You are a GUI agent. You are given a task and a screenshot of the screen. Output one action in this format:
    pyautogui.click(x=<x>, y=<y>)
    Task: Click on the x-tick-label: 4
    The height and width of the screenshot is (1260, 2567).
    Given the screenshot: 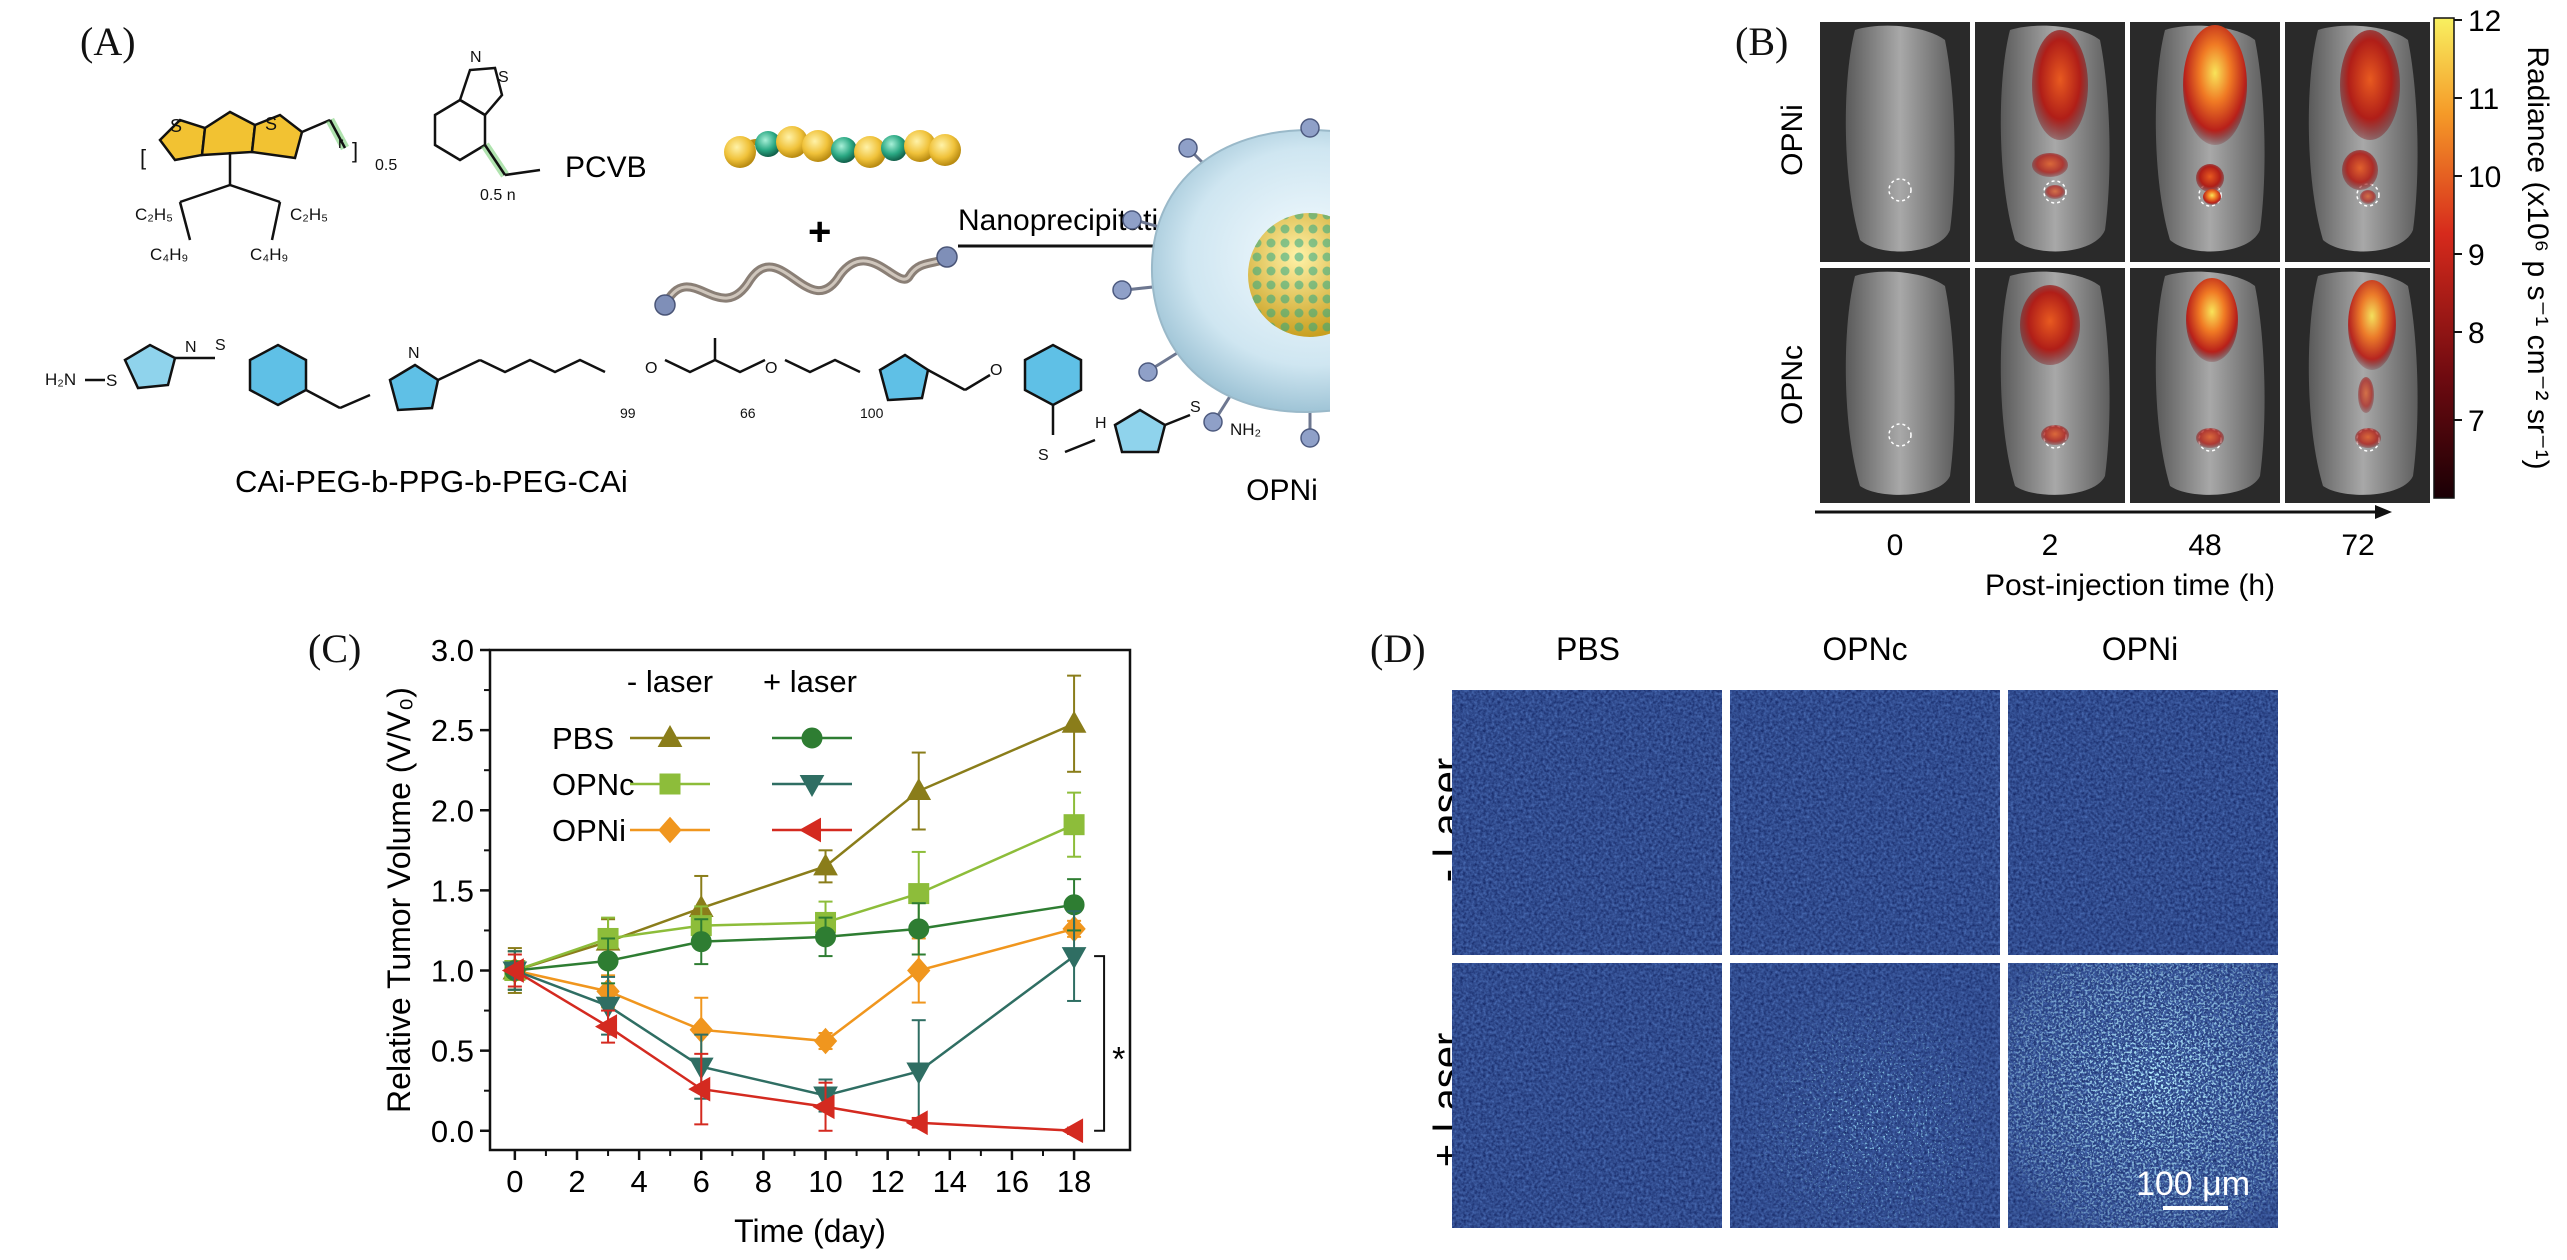 What is the action you would take?
    pyautogui.click(x=639, y=1181)
    